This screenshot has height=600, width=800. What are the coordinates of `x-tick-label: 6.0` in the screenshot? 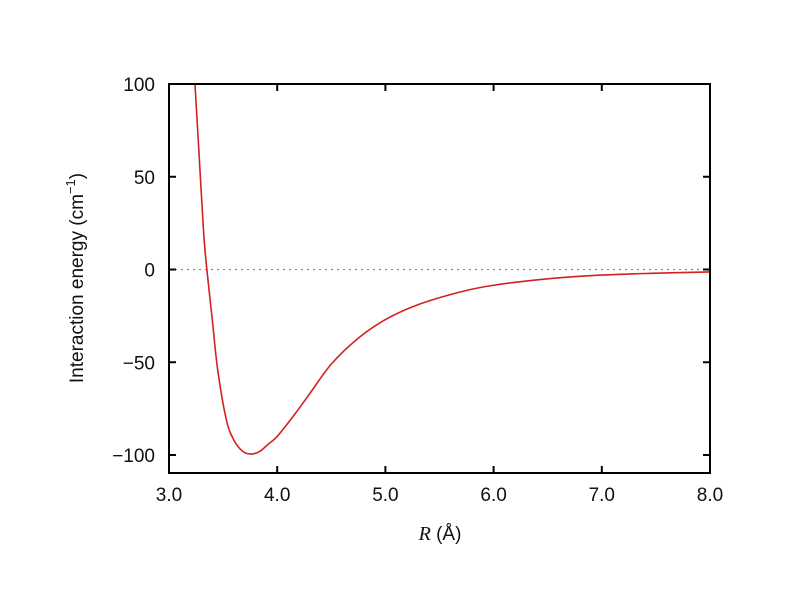 It's located at (493, 495).